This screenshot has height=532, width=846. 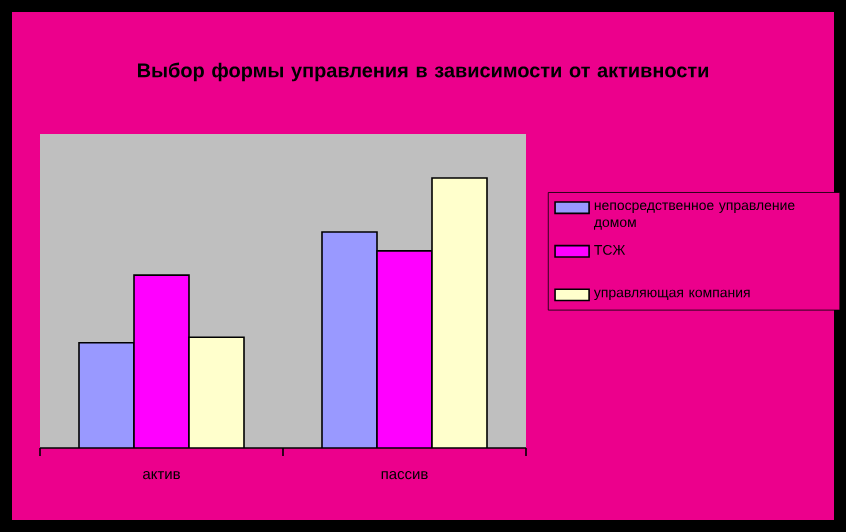 I want to click on chart-title: Выбор формы управления в зависимости от активности, so click(x=423, y=72).